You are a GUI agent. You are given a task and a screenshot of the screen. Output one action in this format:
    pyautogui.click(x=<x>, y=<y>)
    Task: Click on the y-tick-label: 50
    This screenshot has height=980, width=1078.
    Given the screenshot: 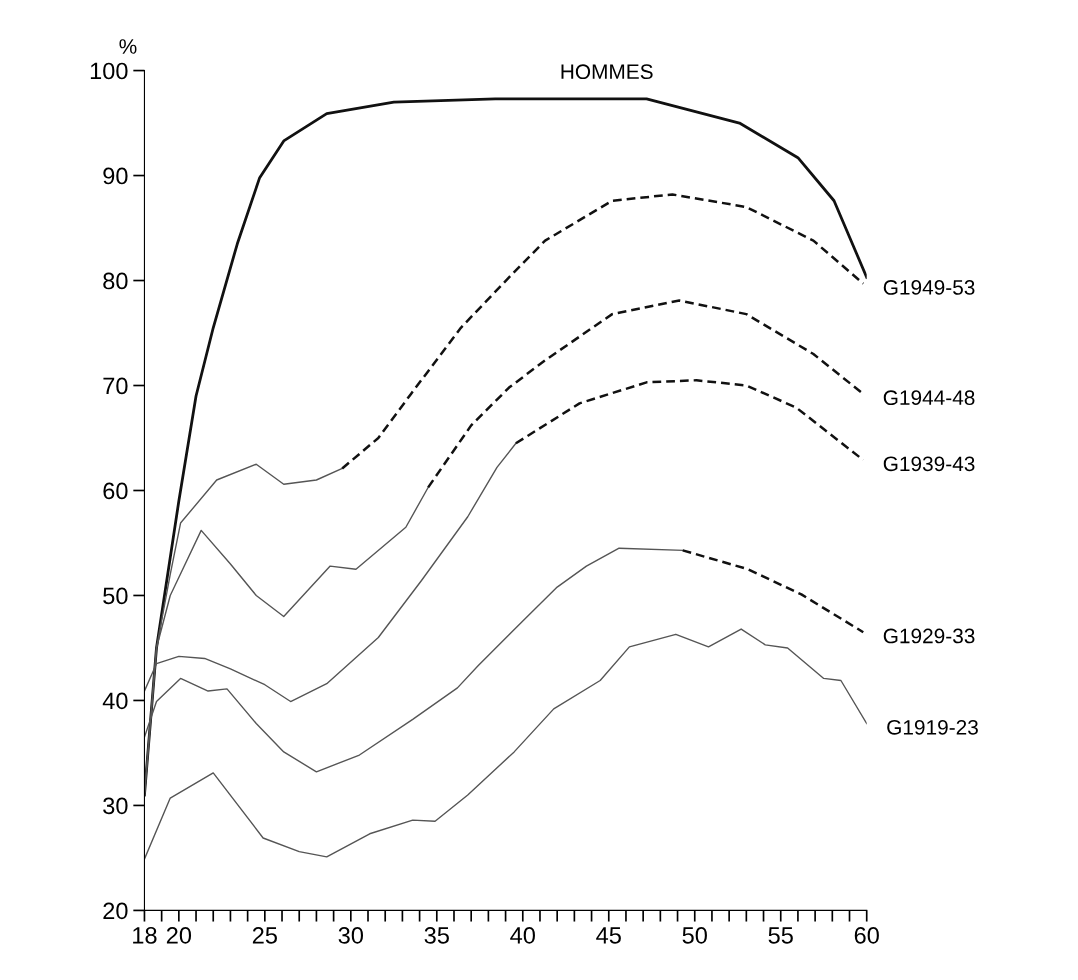 What is the action you would take?
    pyautogui.click(x=115, y=596)
    